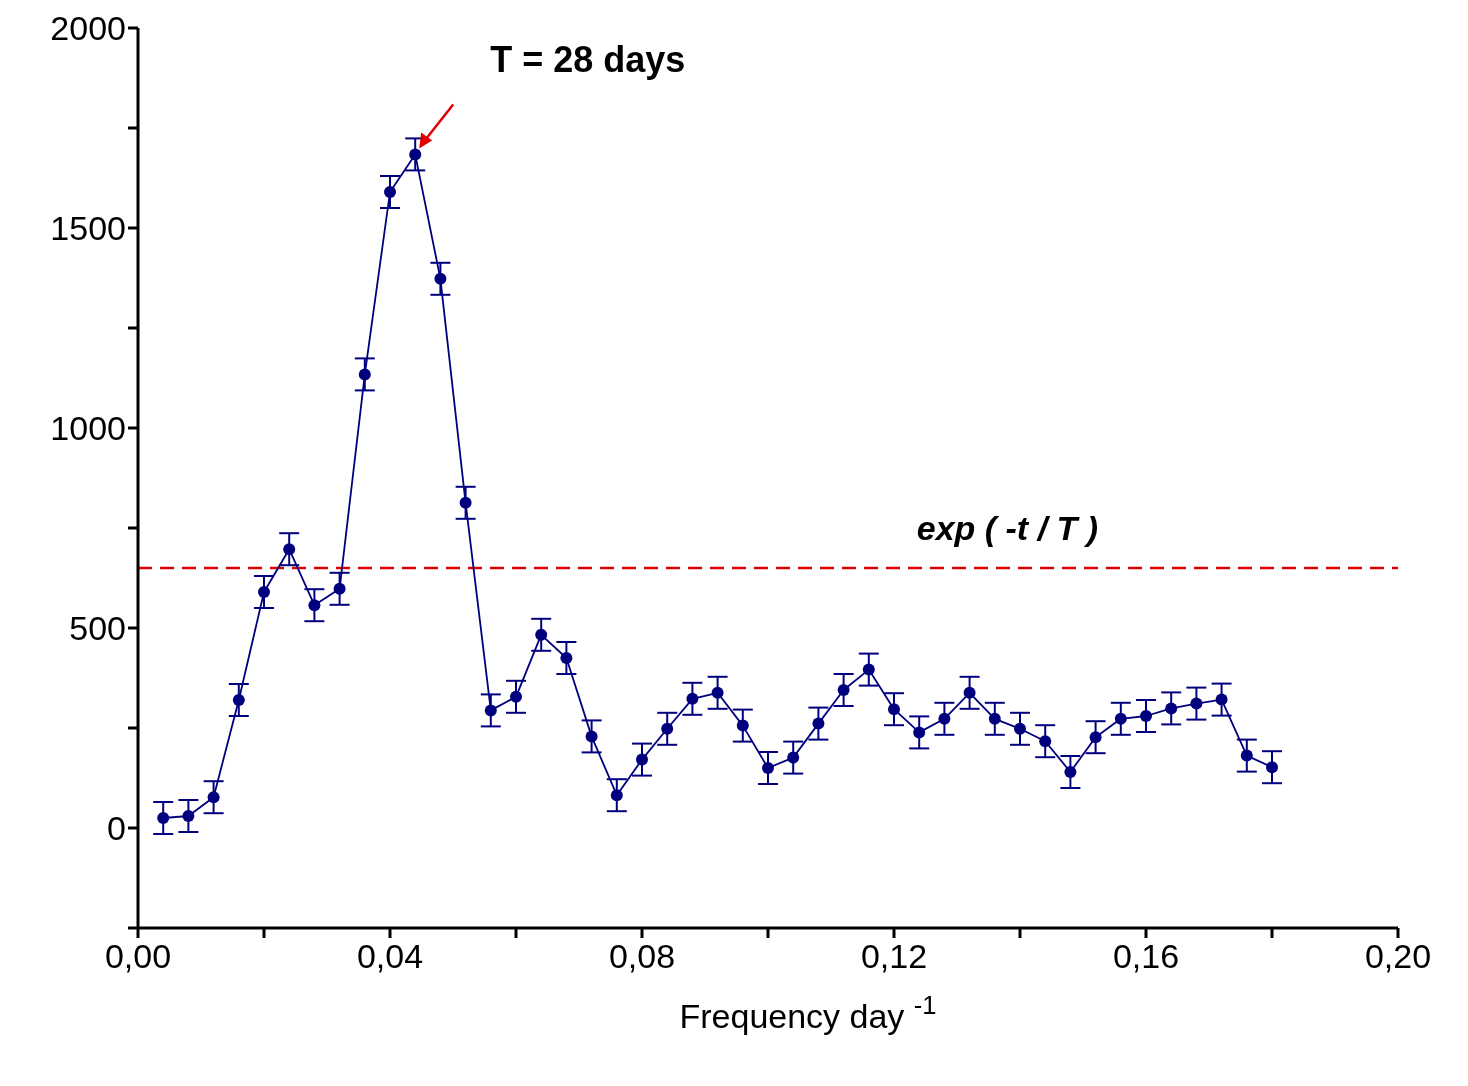 The height and width of the screenshot is (1086, 1468). Describe the element at coordinates (88, 228) in the screenshot. I see `y-tick-label: 1500` at that location.